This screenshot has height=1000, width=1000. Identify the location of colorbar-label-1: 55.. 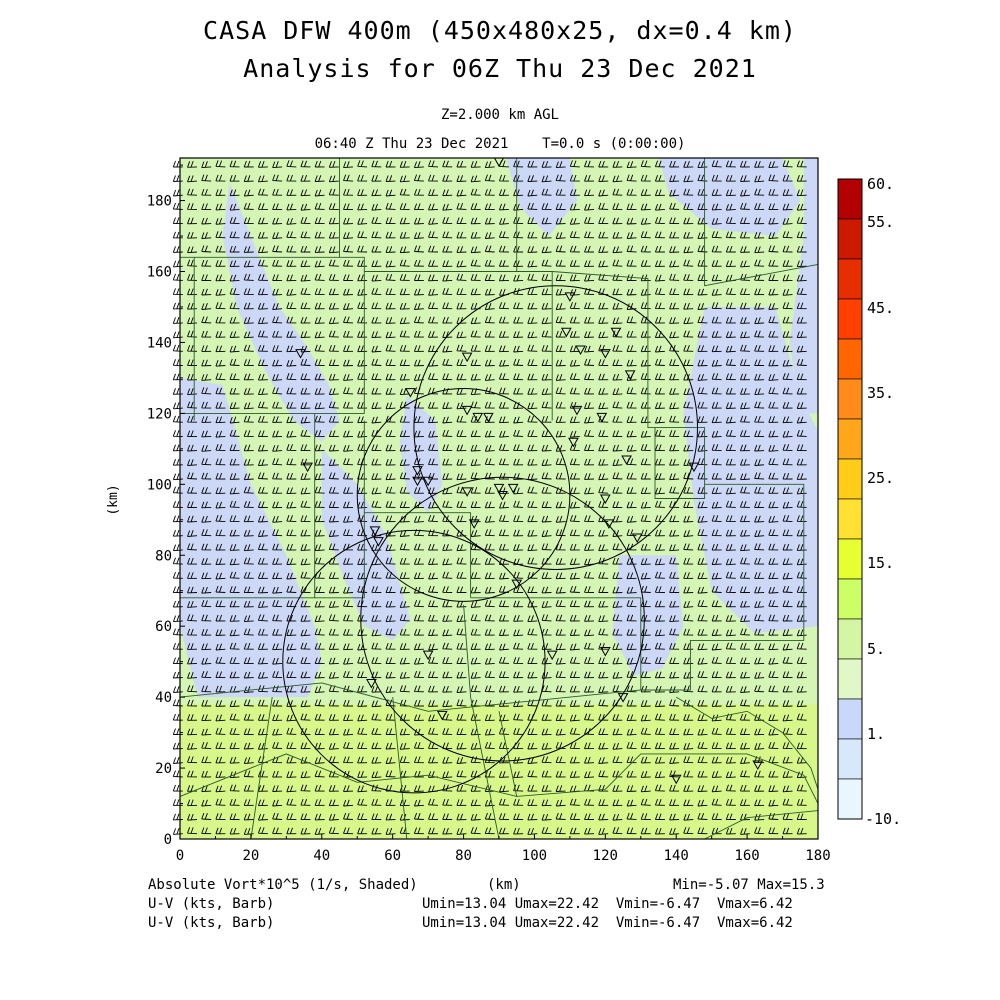
(880, 222).